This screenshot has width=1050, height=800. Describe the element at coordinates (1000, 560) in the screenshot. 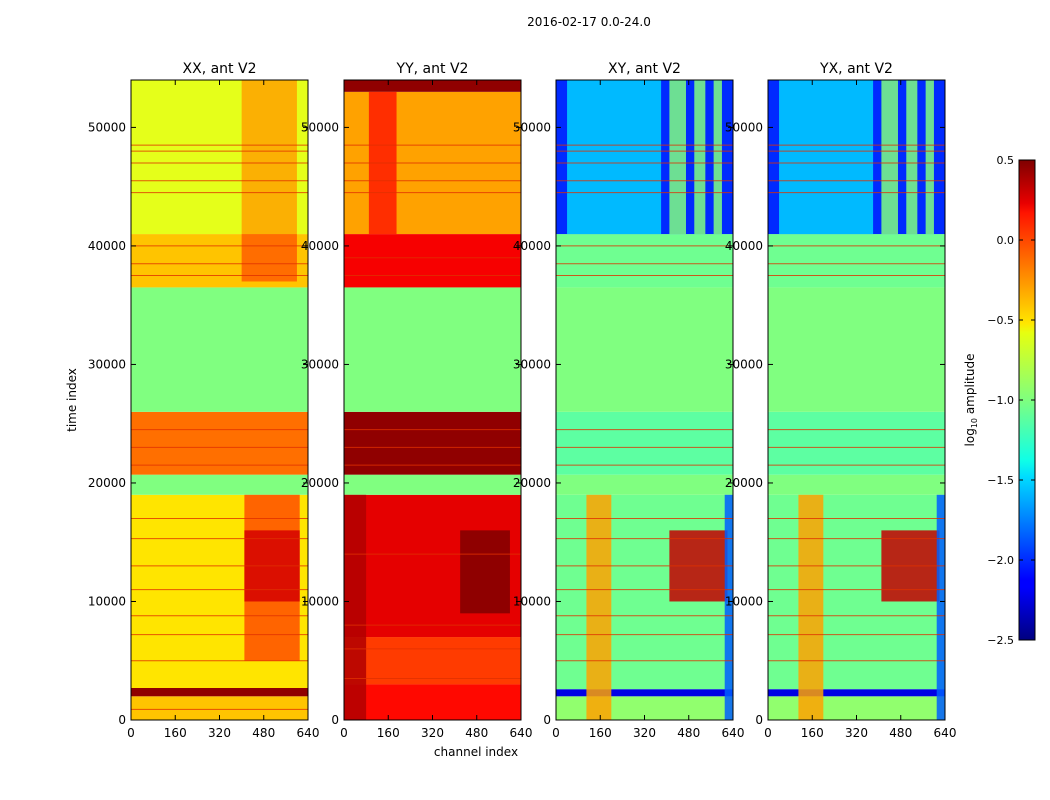

I see `colorbar-tick-label: −2.0` at that location.